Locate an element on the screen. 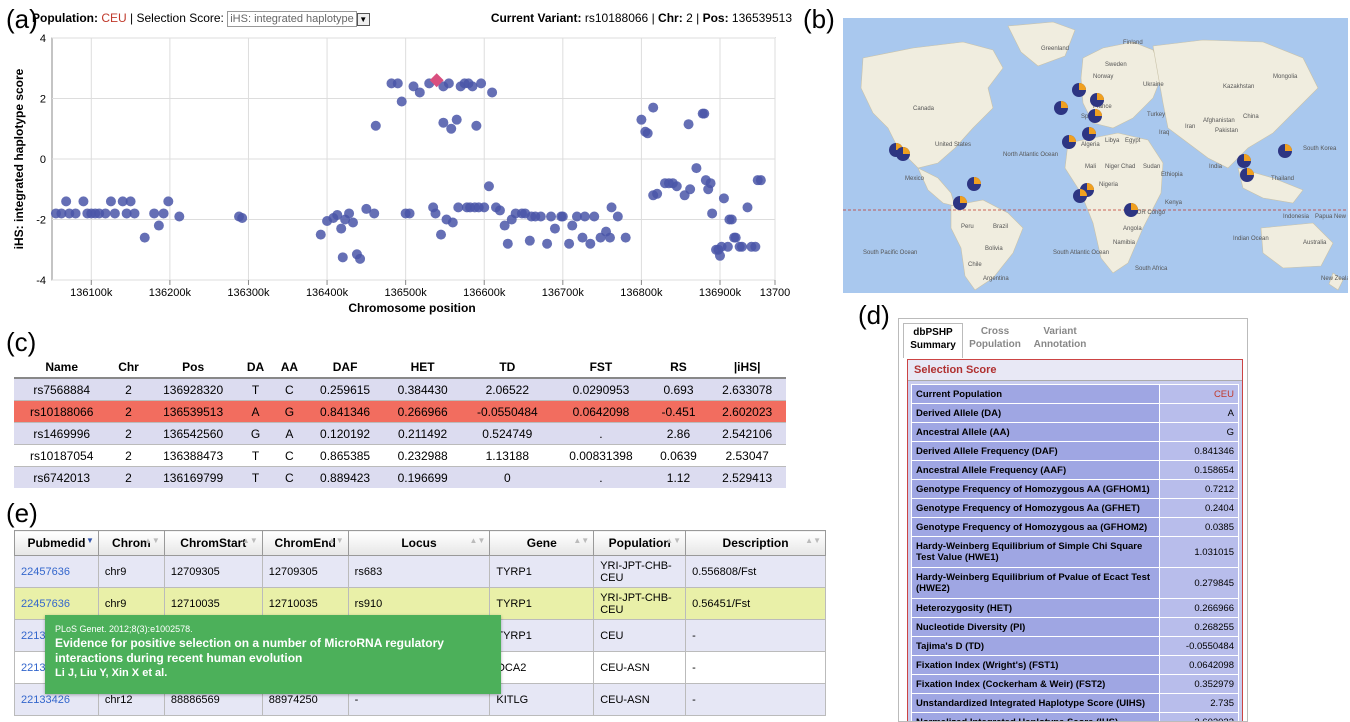  column-header-td: TD is located at coordinates (507, 367).